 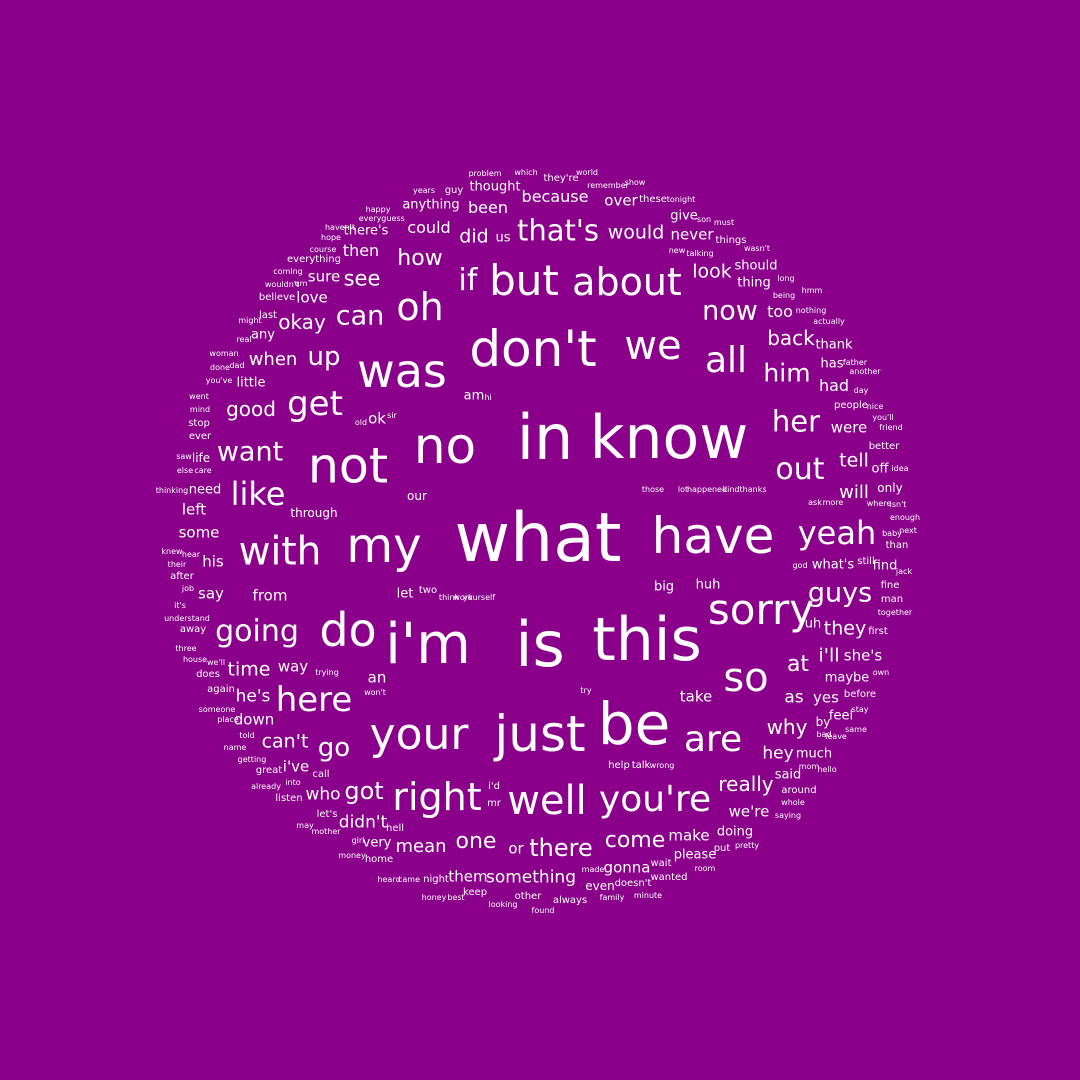 I want to click on cloud-word: actually, so click(x=829, y=321).